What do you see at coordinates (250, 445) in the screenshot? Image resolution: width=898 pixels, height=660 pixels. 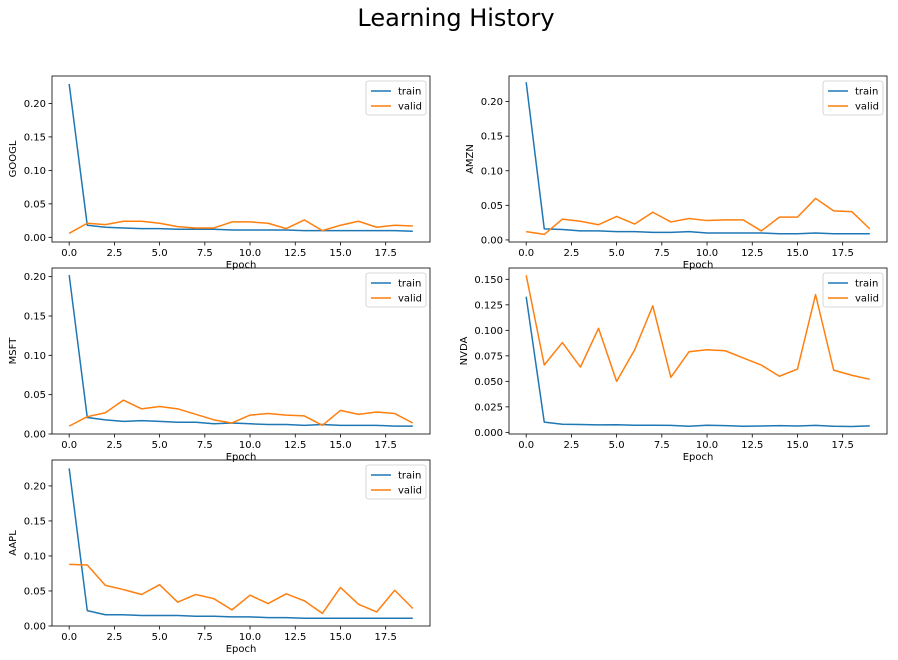 I see `chart-msft-xtick-label: 10.0` at bounding box center [250, 445].